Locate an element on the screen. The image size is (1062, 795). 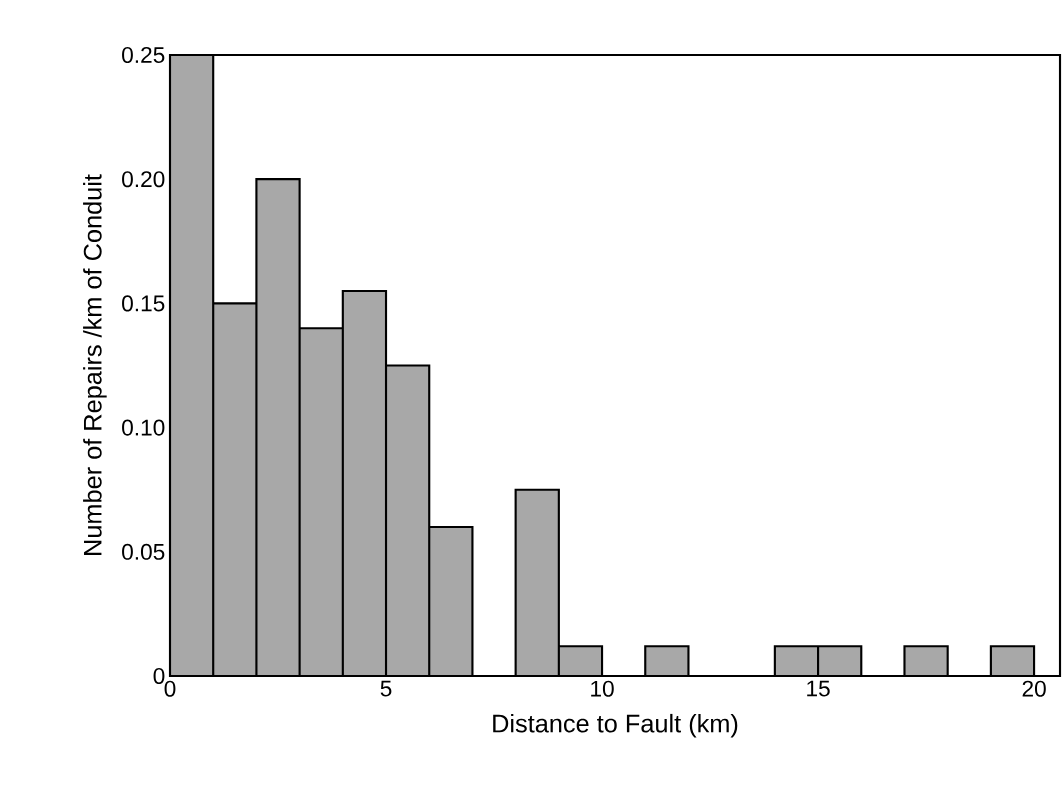
y-tick-label: 0.05 is located at coordinates (143, 551).